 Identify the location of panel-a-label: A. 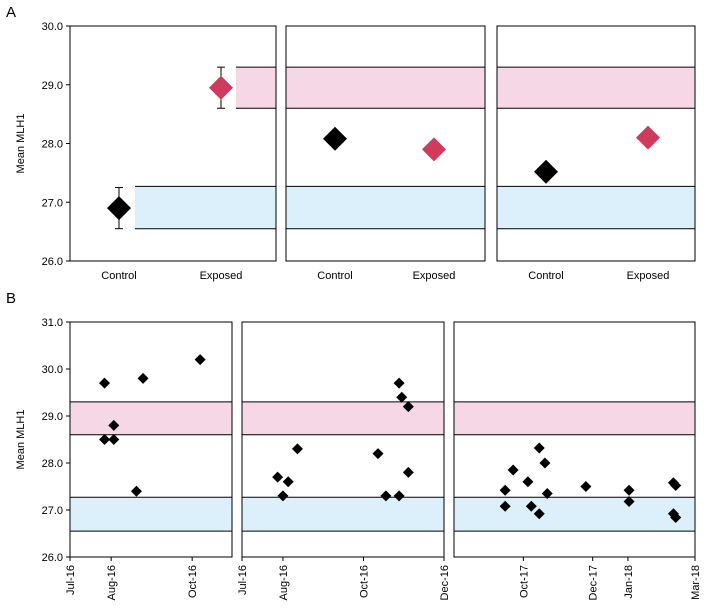
(11, 12).